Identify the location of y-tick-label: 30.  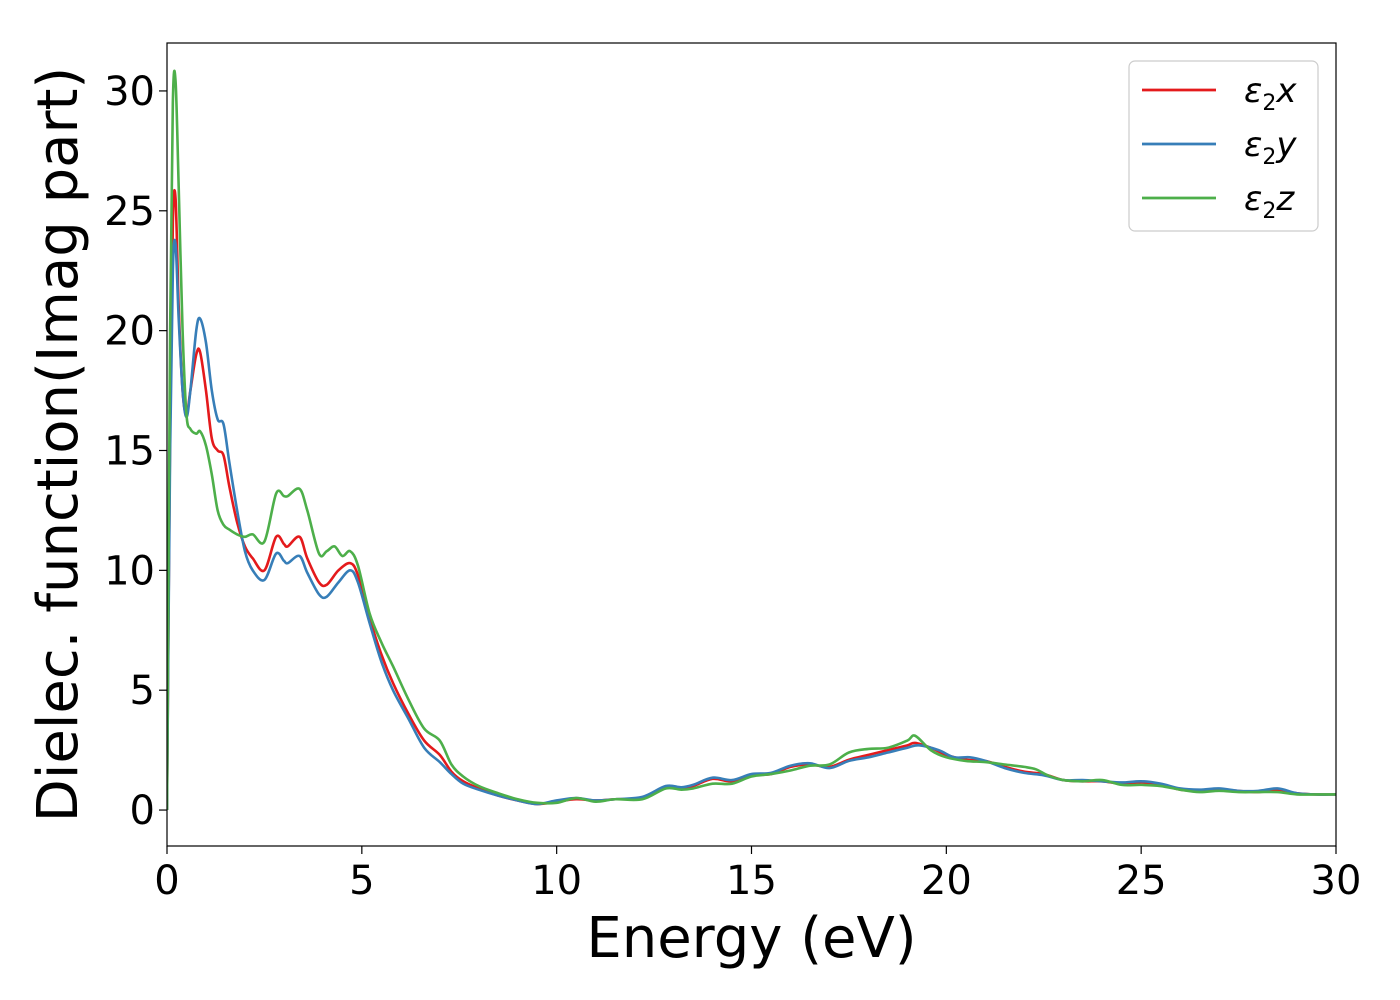
(129, 92).